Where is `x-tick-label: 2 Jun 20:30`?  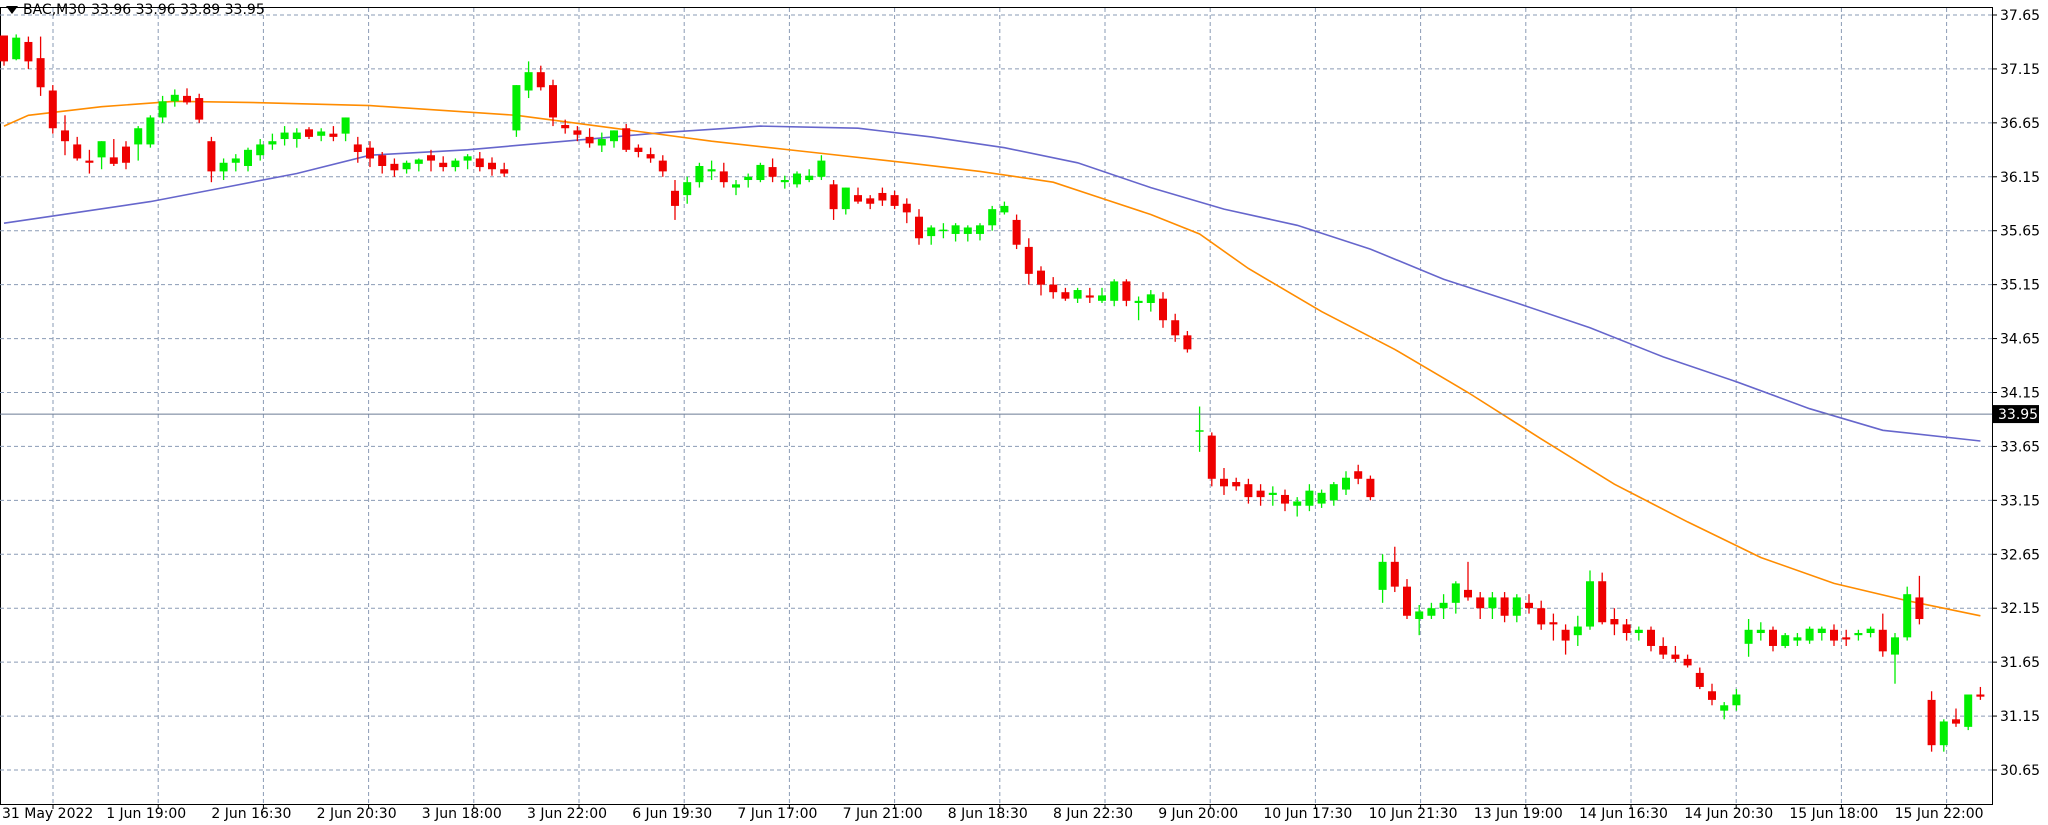
x-tick-label: 2 Jun 20:30 is located at coordinates (357, 814).